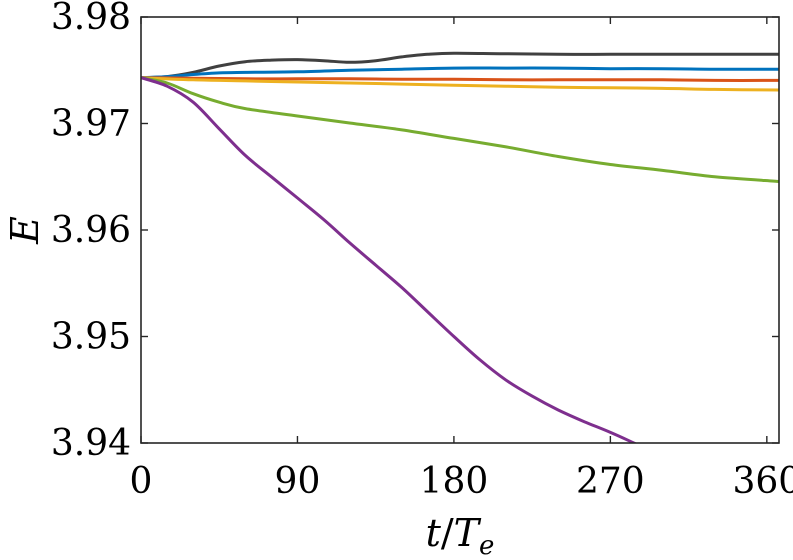  I want to click on x-tick-label: 0, so click(141, 481).